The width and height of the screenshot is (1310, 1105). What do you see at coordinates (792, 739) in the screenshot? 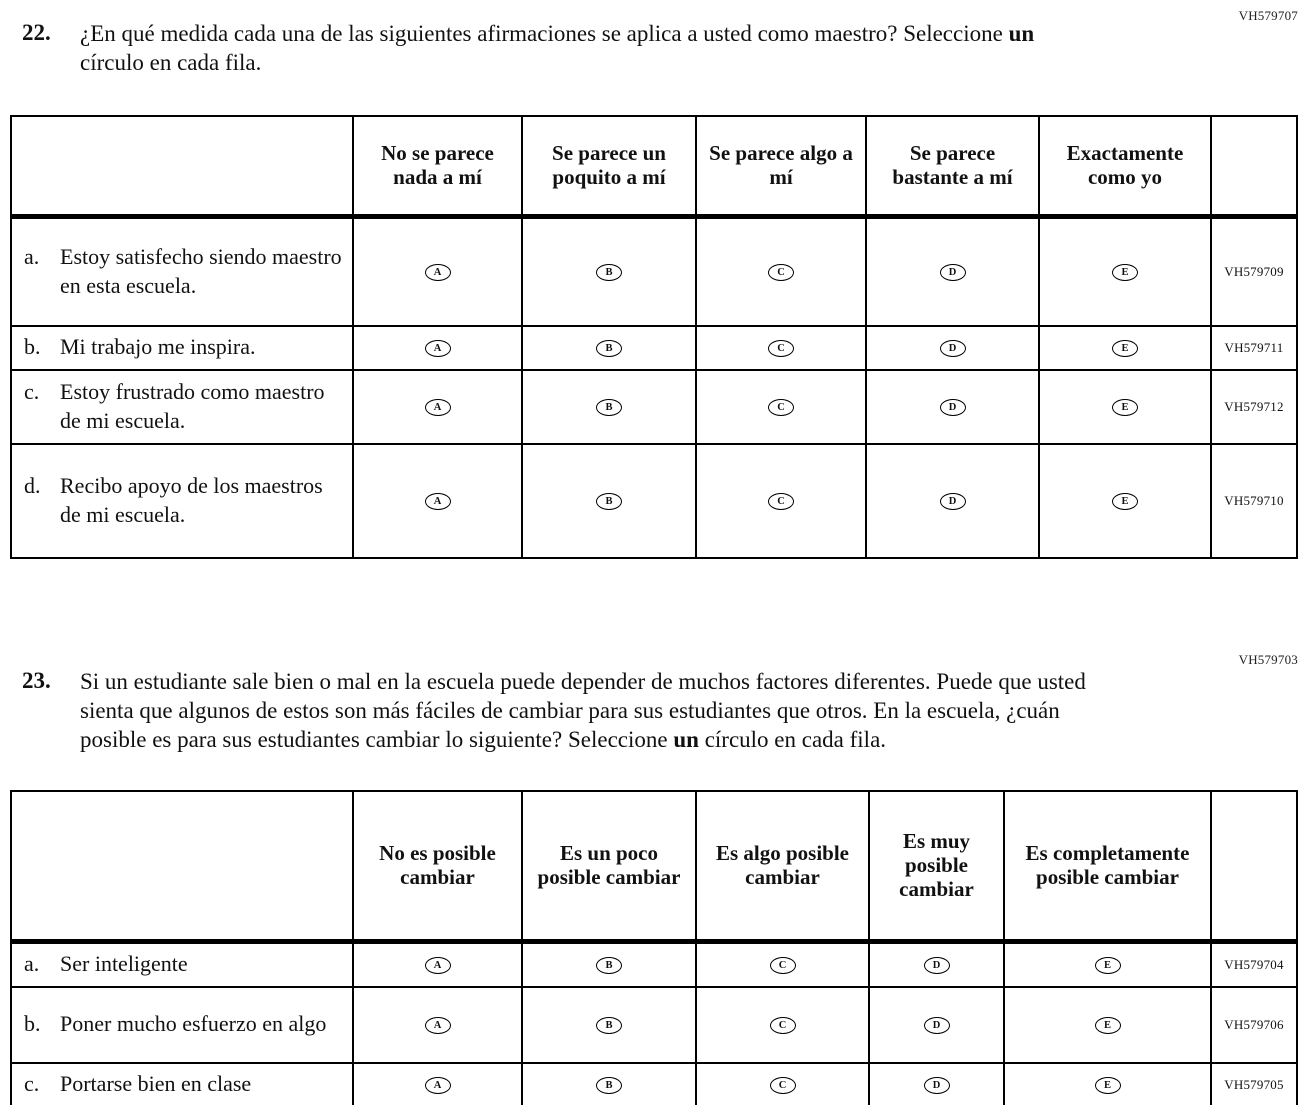
I see `question-23-text-part2: círculo en cada fila.` at bounding box center [792, 739].